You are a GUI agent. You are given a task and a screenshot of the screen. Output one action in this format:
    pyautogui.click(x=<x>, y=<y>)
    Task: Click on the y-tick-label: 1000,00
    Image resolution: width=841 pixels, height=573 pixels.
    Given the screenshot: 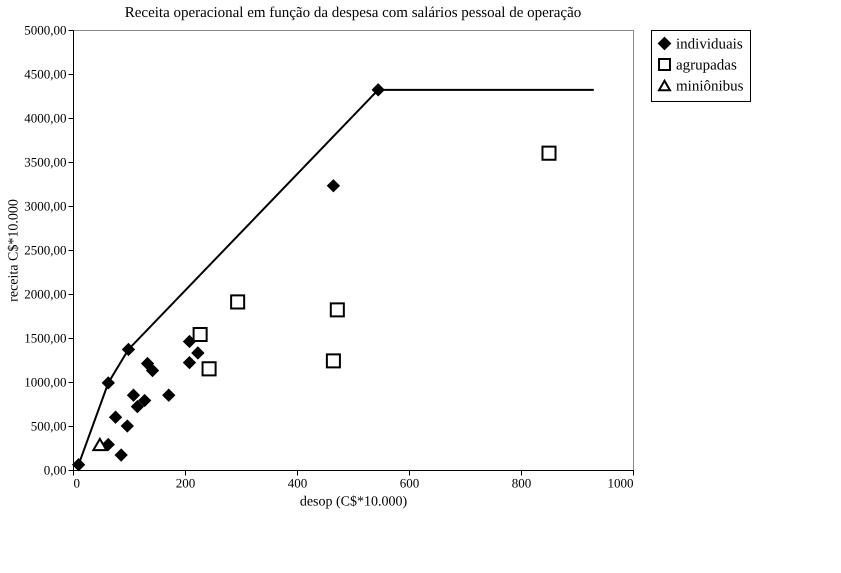 What is the action you would take?
    pyautogui.click(x=45, y=382)
    